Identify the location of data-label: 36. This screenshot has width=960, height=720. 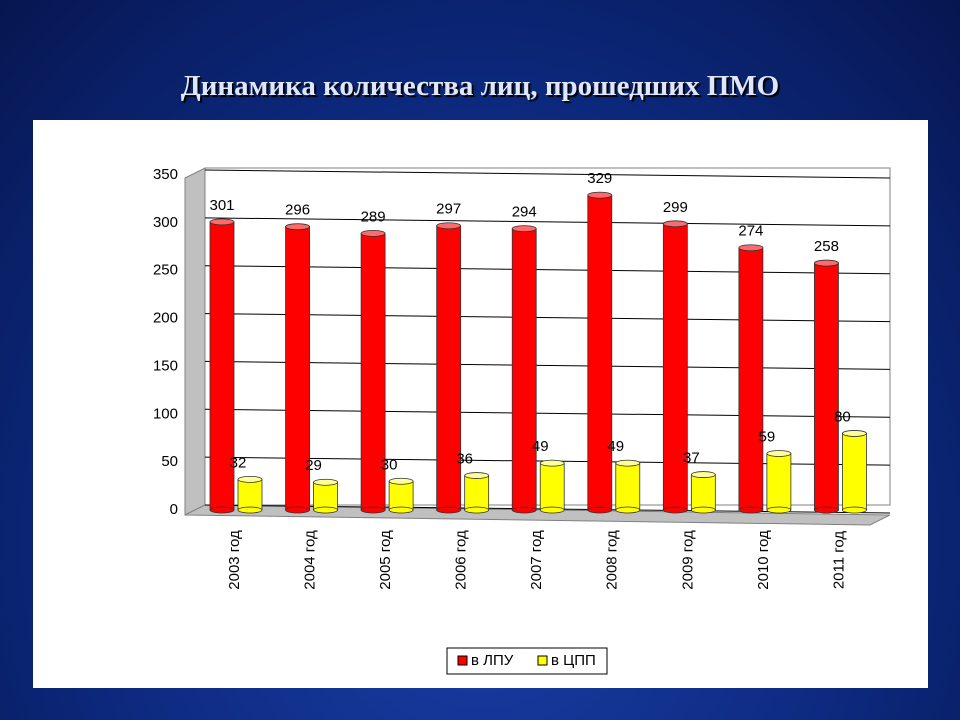
(464, 459).